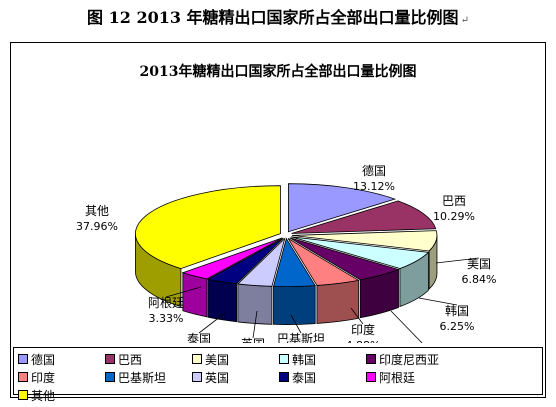  I want to click on legend-label-7: 英国, so click(217, 377).